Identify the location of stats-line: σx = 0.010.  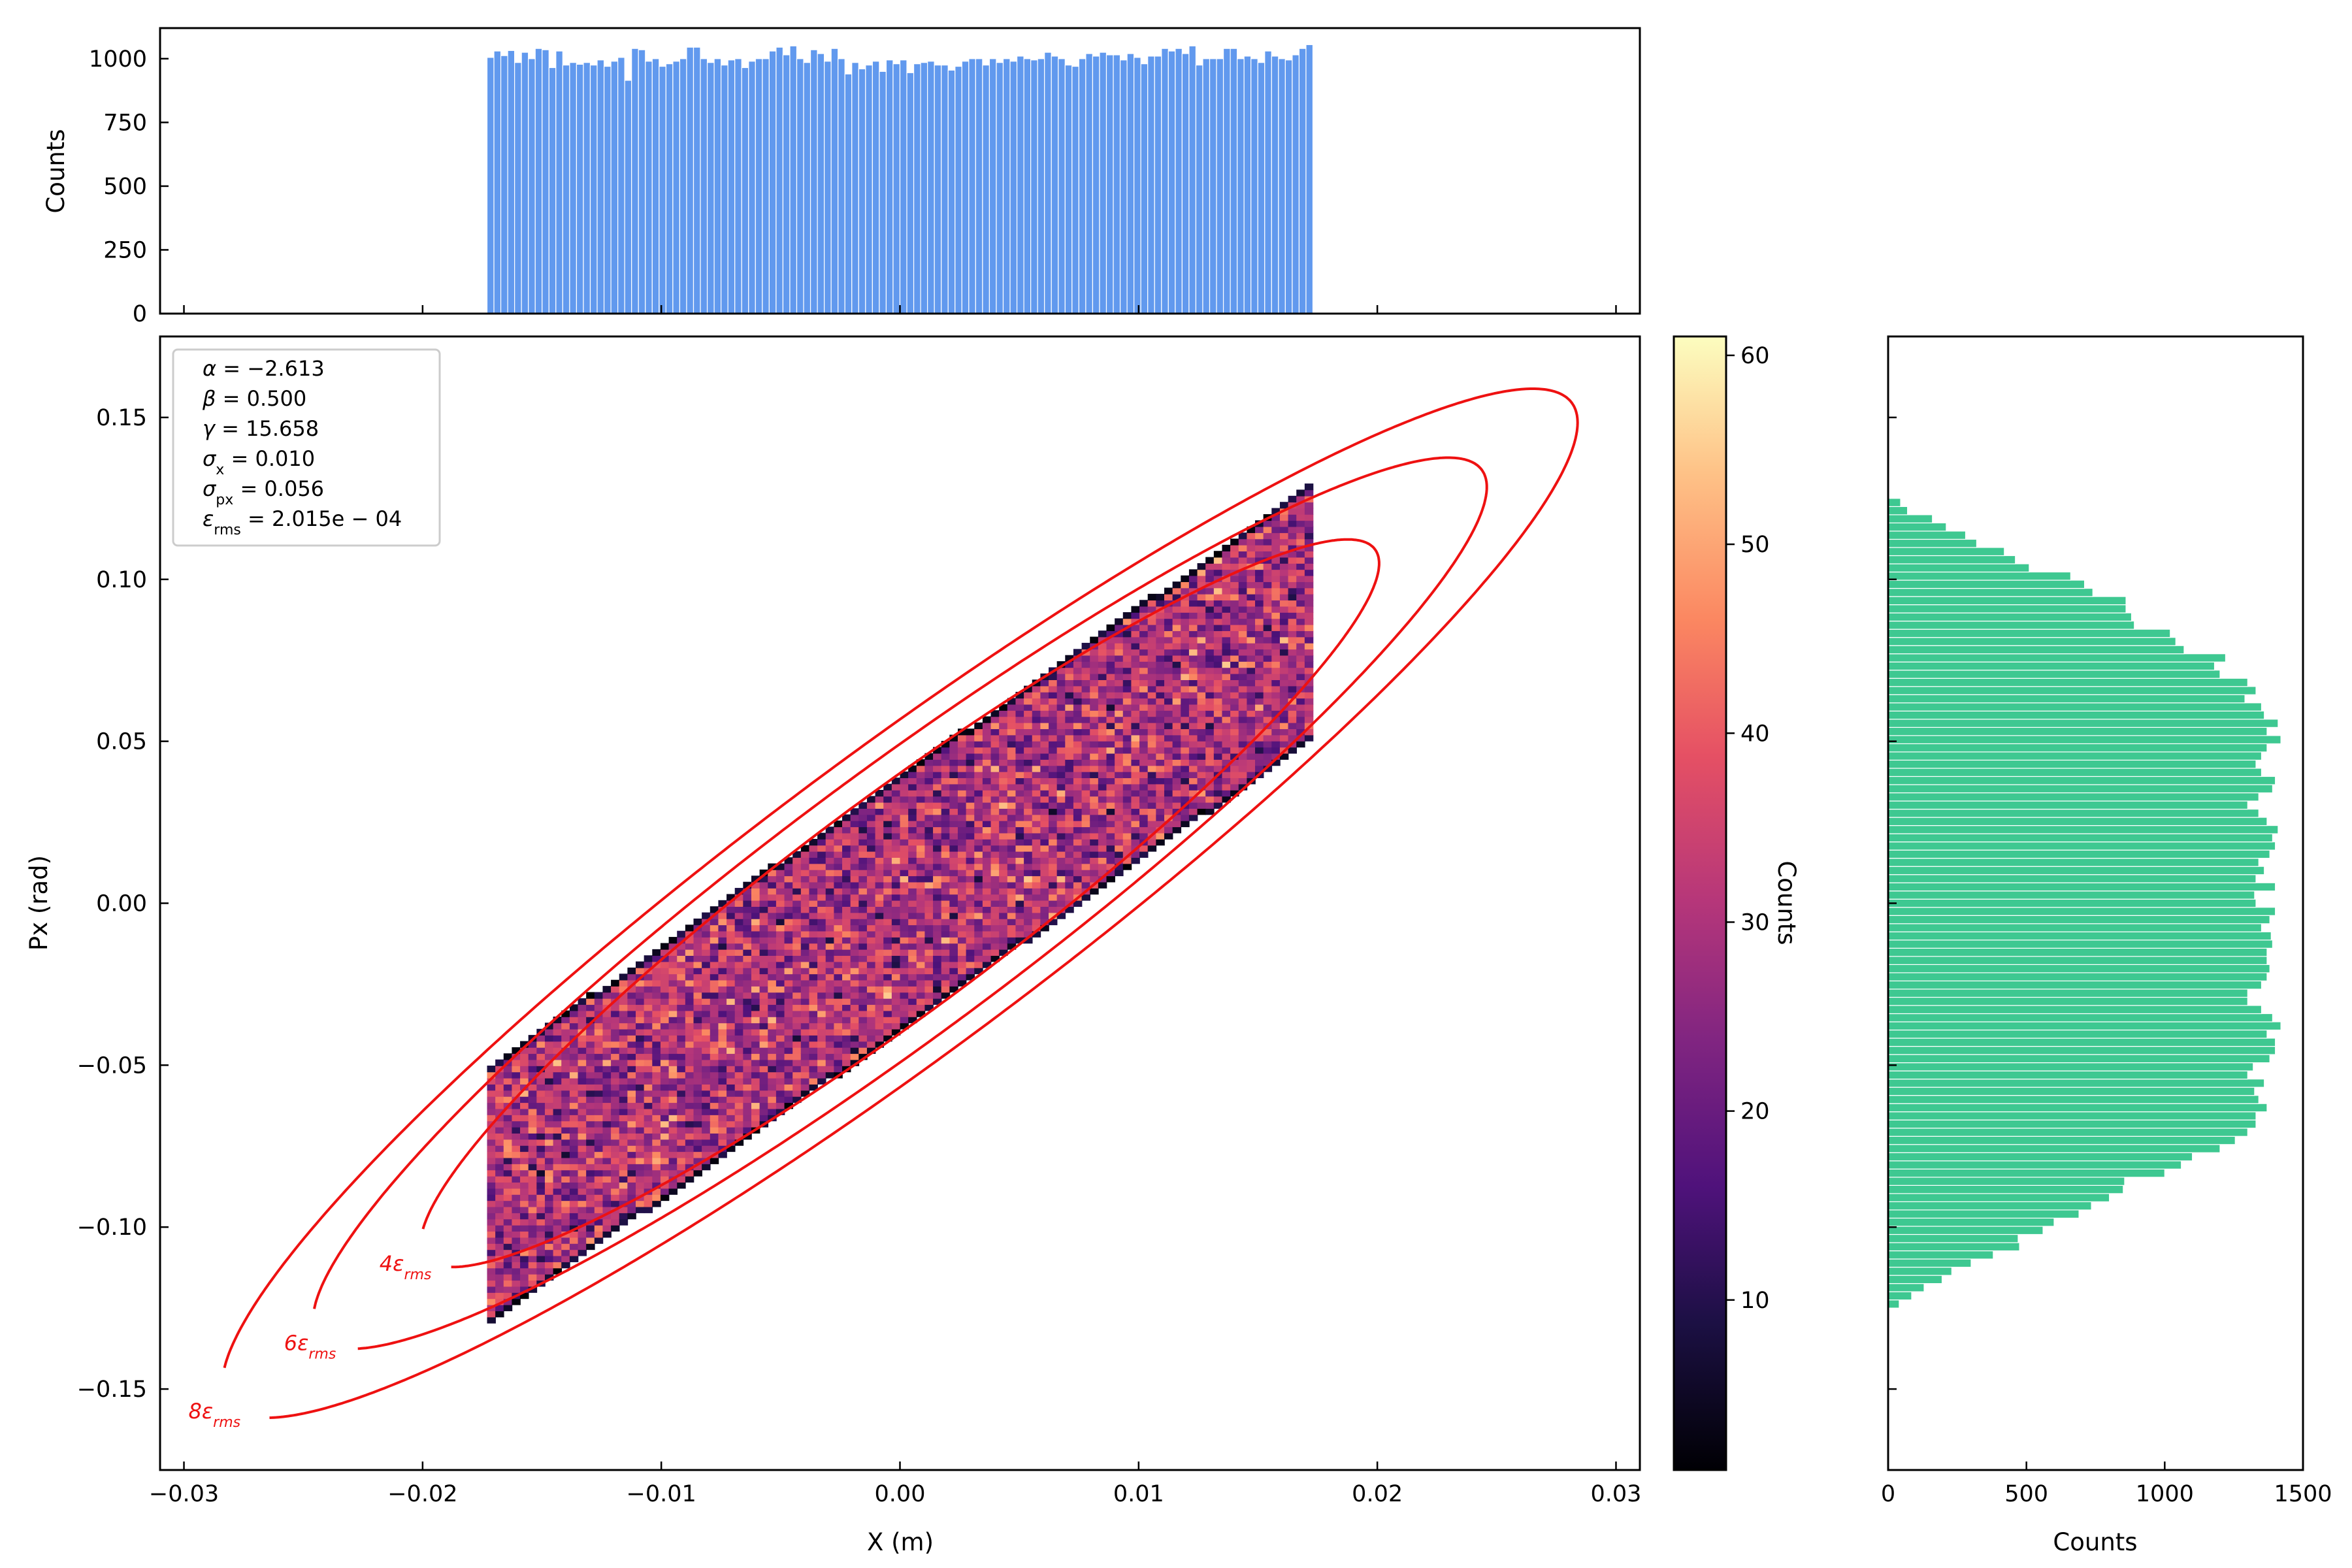
(259, 462).